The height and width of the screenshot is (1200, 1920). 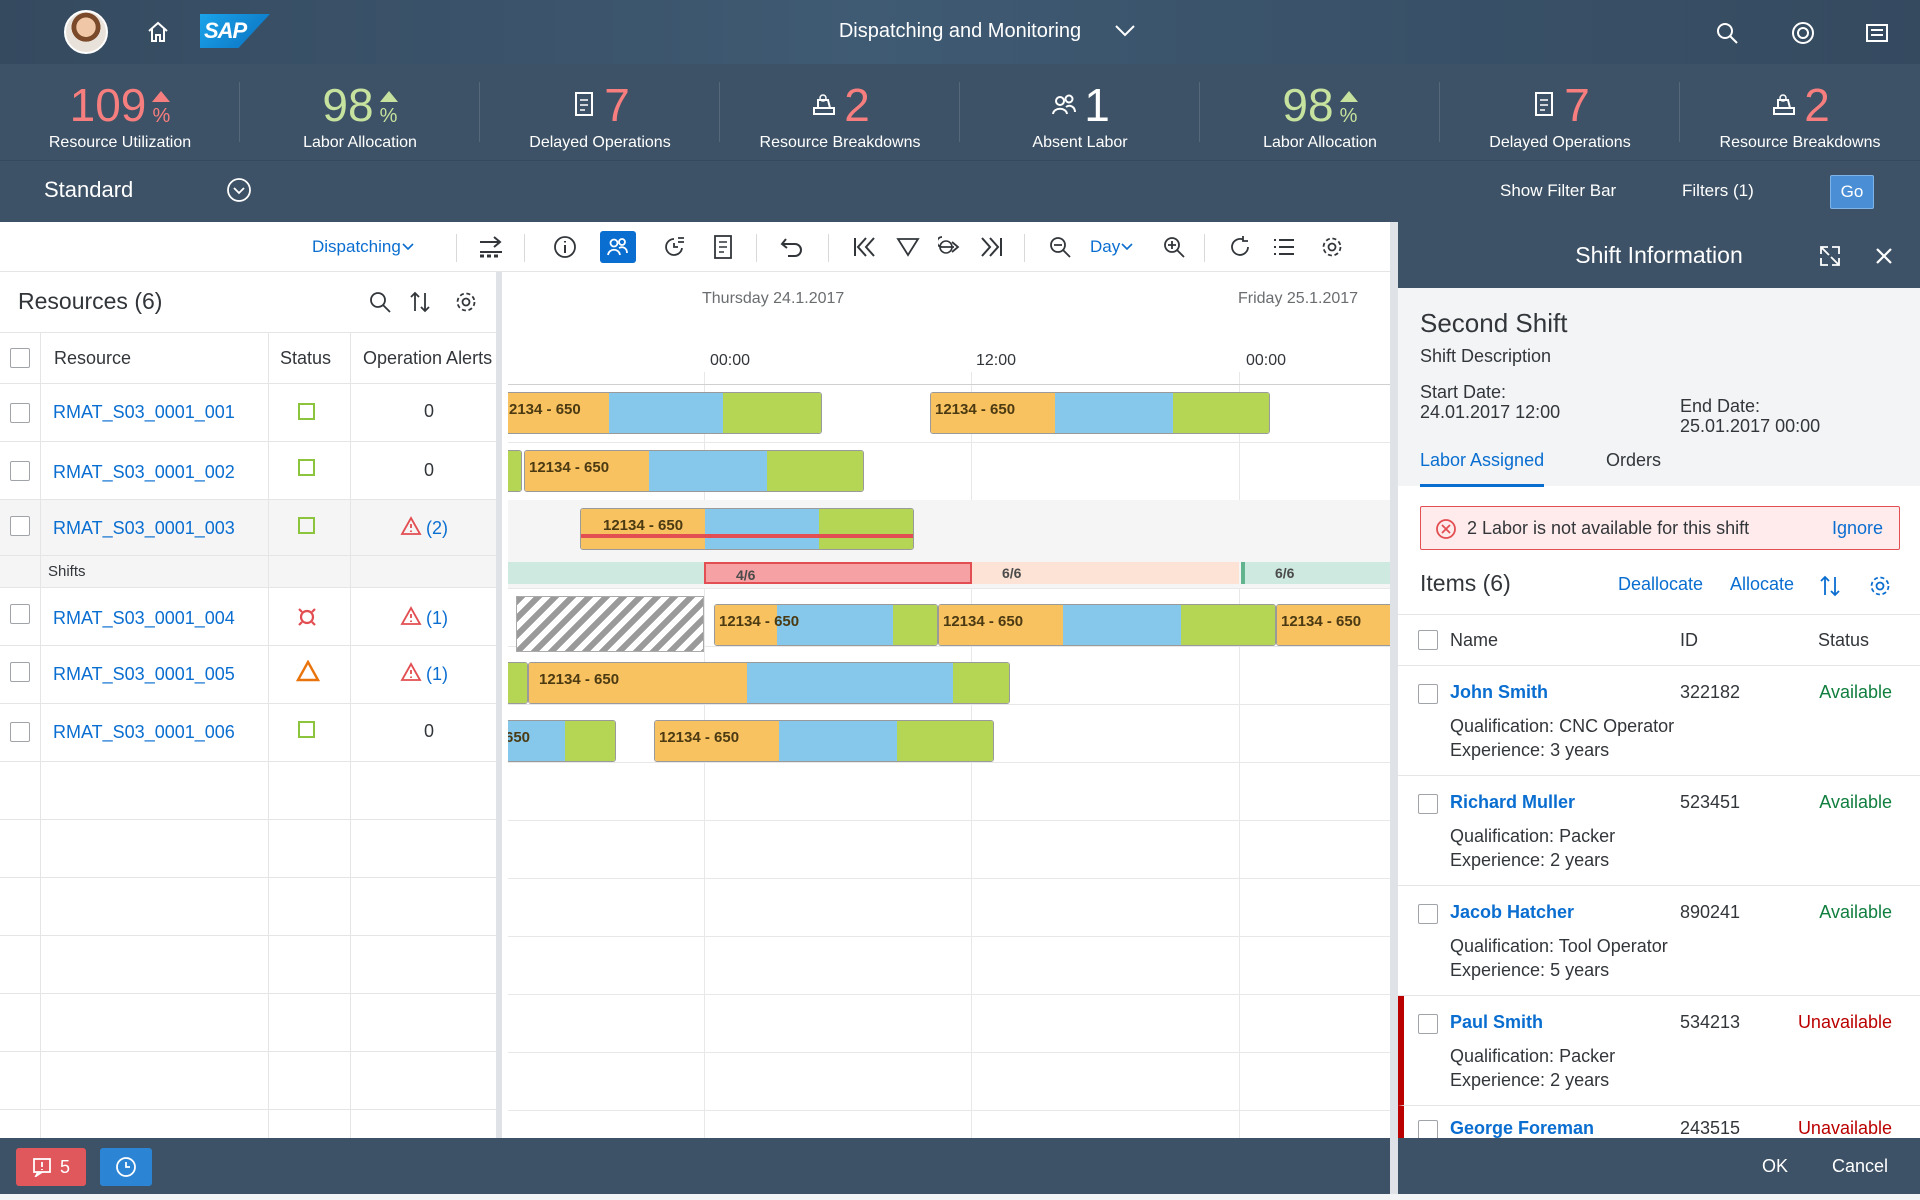 I want to click on message-button: 5, so click(x=51, y=1167).